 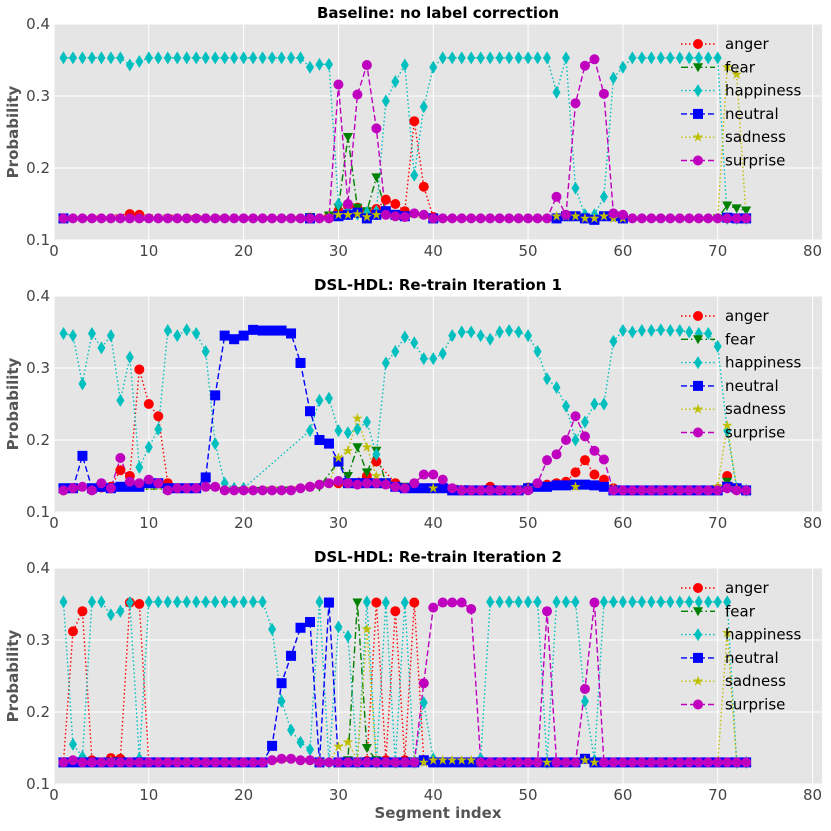 I want to click on data-point-anger, so click(x=139, y=369).